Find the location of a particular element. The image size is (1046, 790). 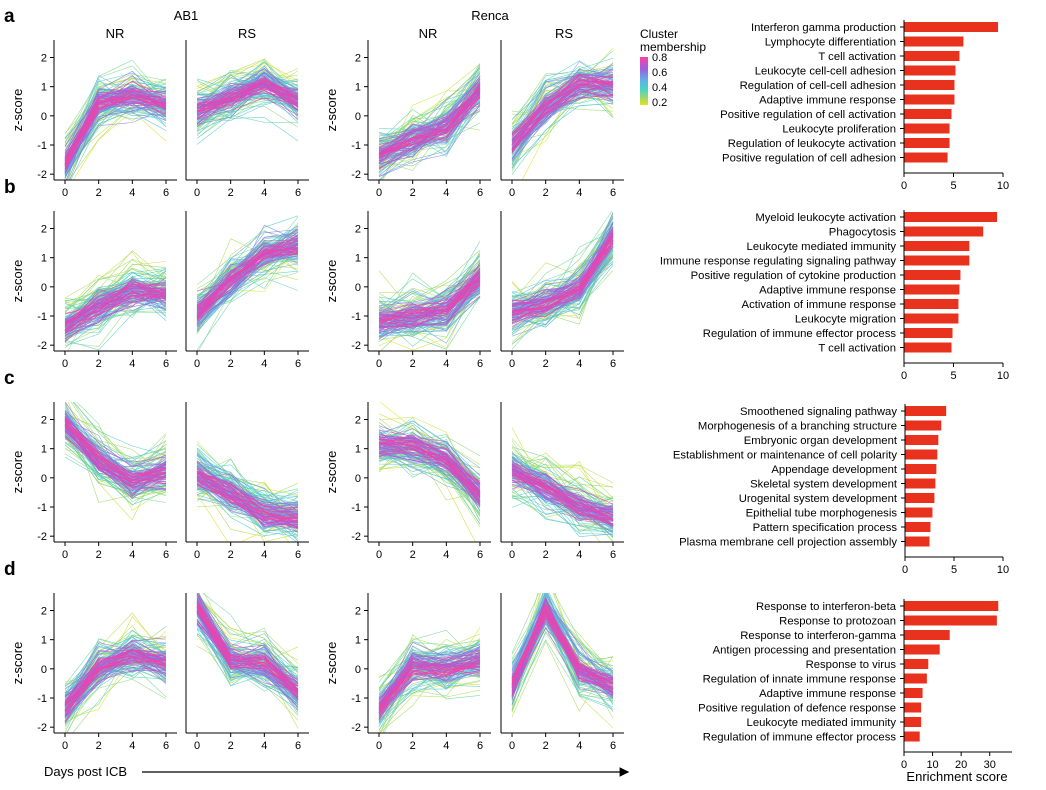

go-term-label: Epithelial tube morphogenesis is located at coordinates (822, 514).